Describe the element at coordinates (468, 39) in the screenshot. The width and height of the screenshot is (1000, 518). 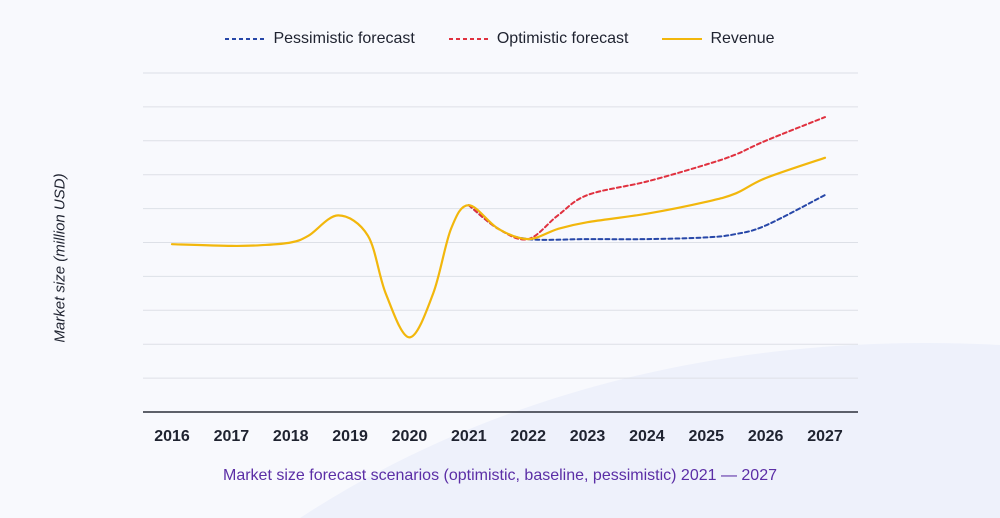
I see `legend-swatch-optimistic` at that location.